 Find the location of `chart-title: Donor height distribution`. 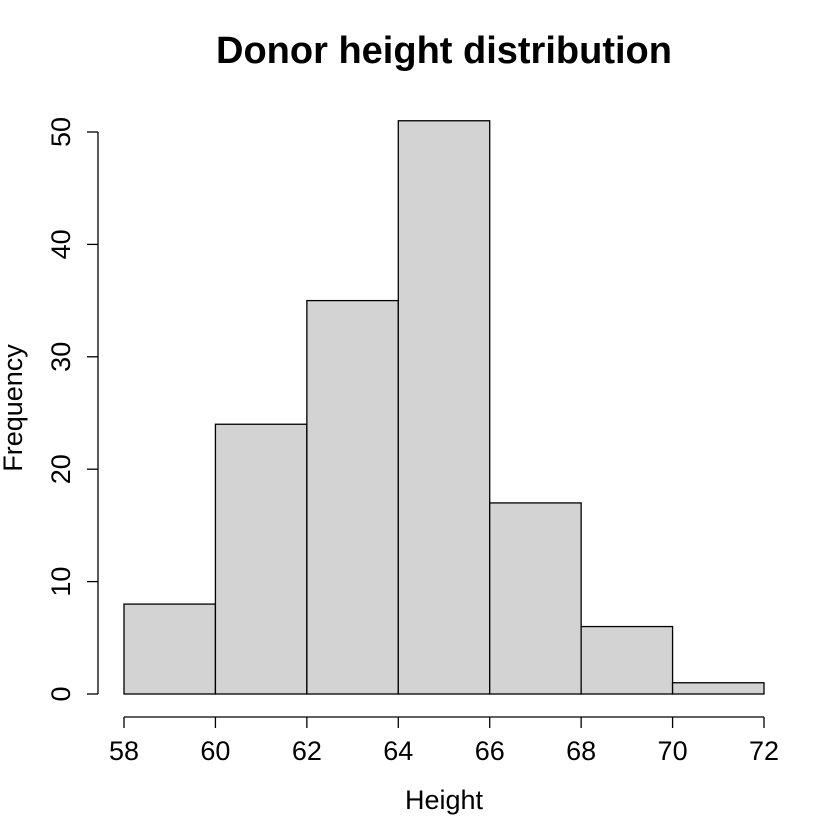

chart-title: Donor height distribution is located at coordinates (444, 51).